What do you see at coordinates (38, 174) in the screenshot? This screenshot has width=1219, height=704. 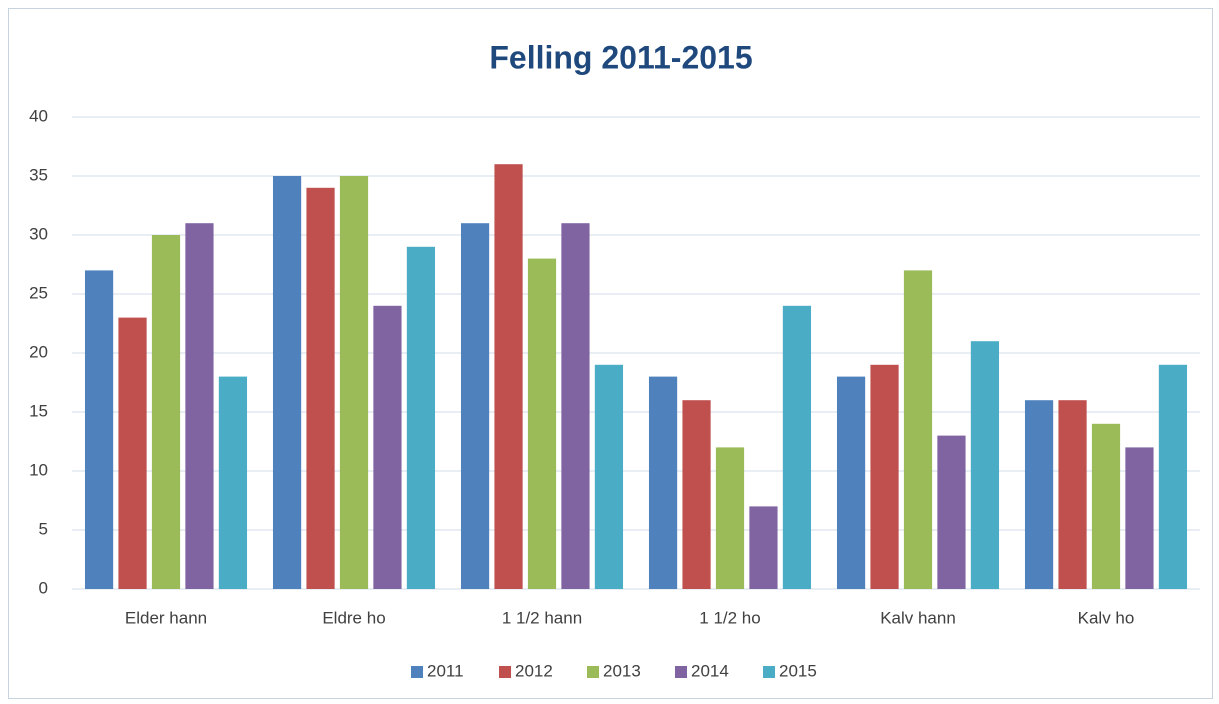 I see `y-tick-label: 35` at bounding box center [38, 174].